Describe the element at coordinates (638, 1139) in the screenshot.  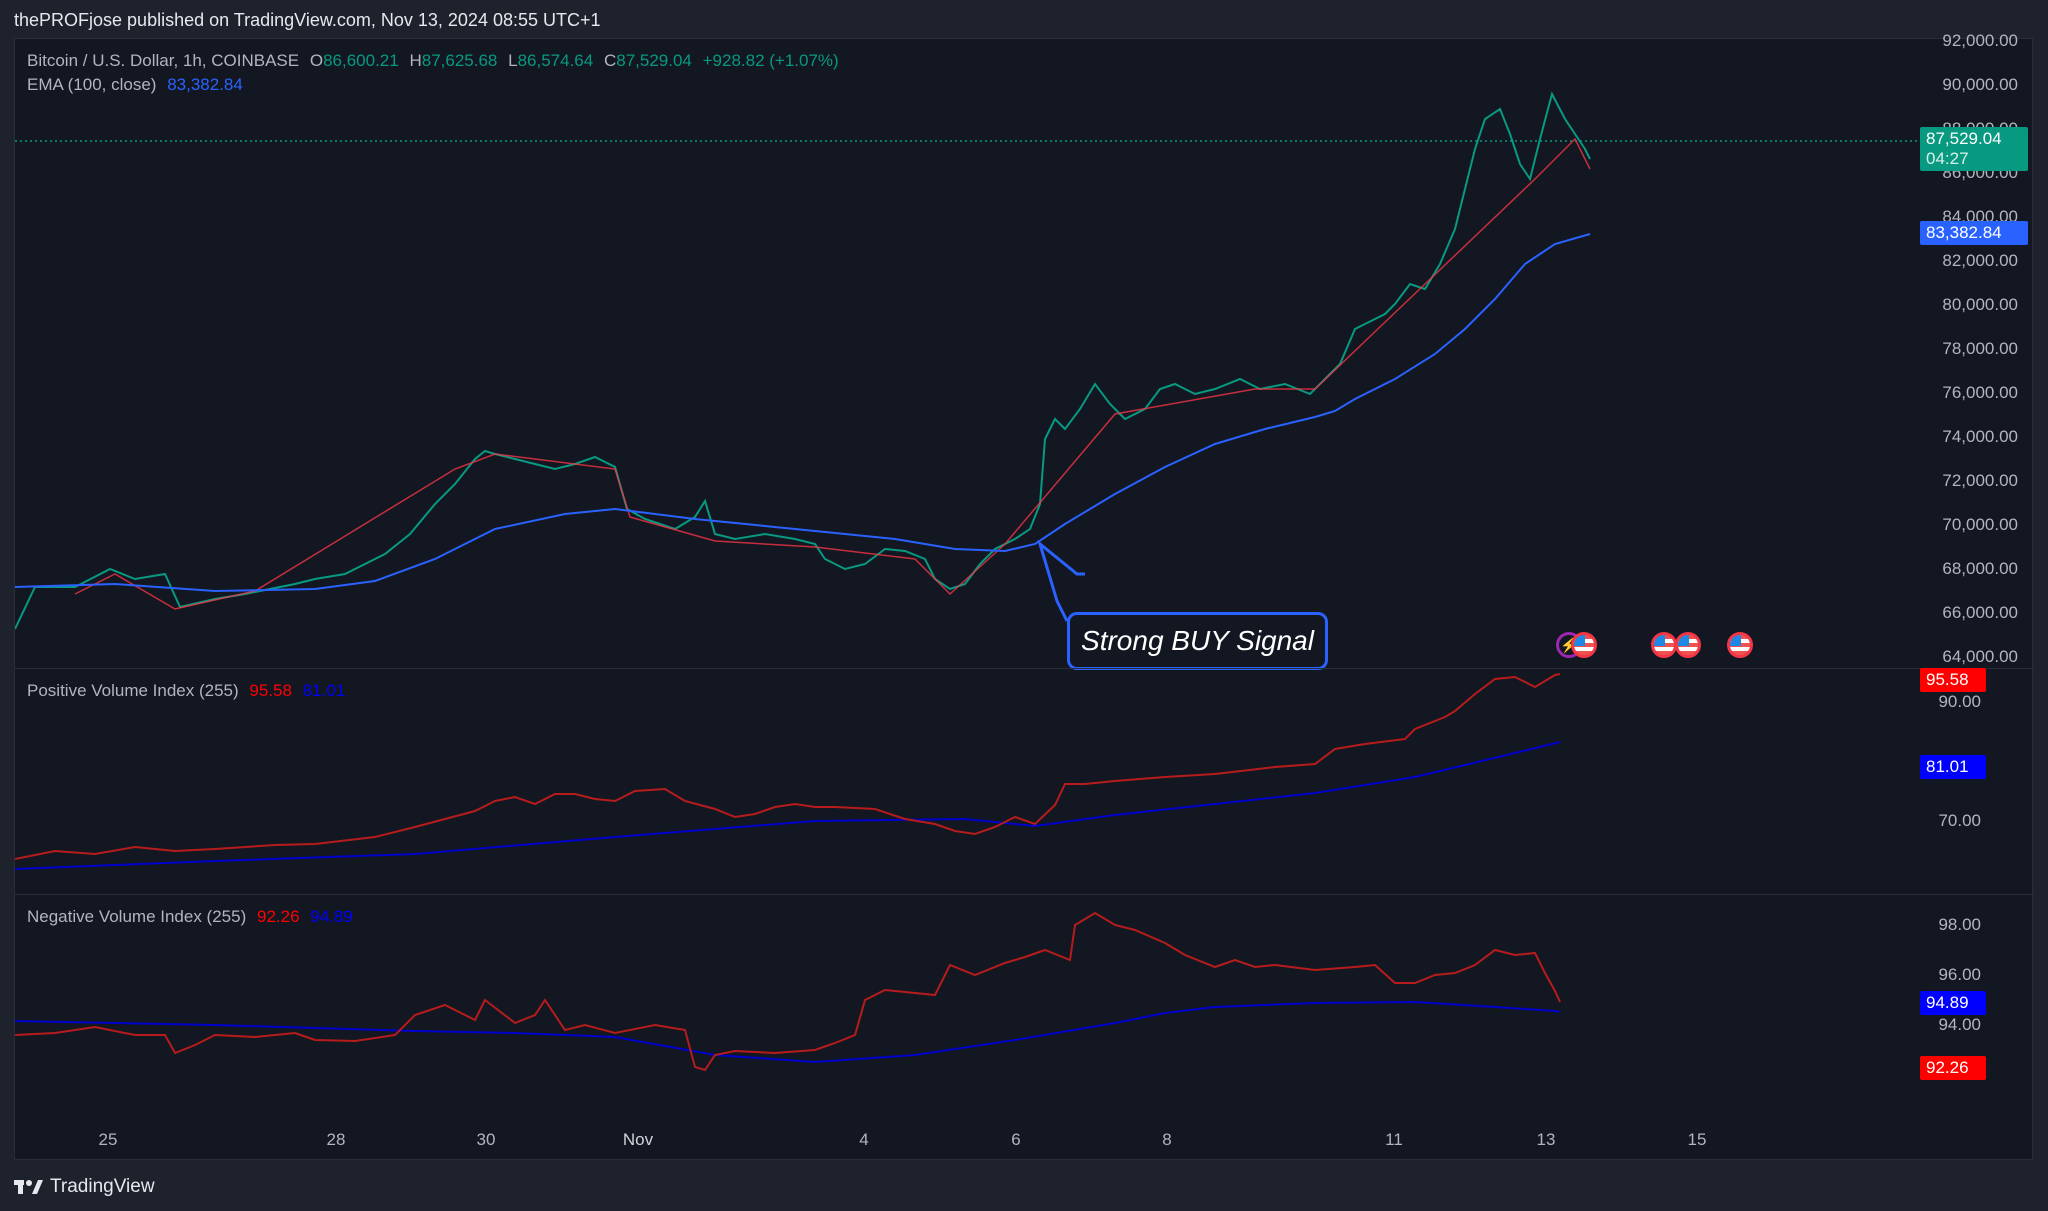
I see `time-tick: Nov` at that location.